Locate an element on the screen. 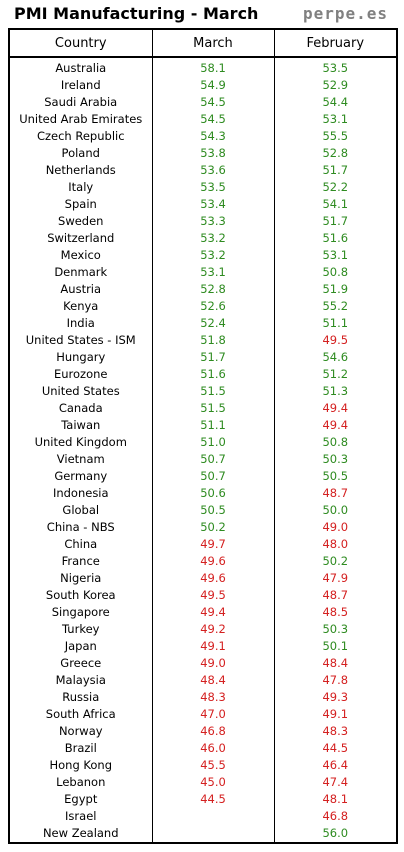 The width and height of the screenshot is (404, 852). february-value-cell: 51.3 is located at coordinates (334, 391).